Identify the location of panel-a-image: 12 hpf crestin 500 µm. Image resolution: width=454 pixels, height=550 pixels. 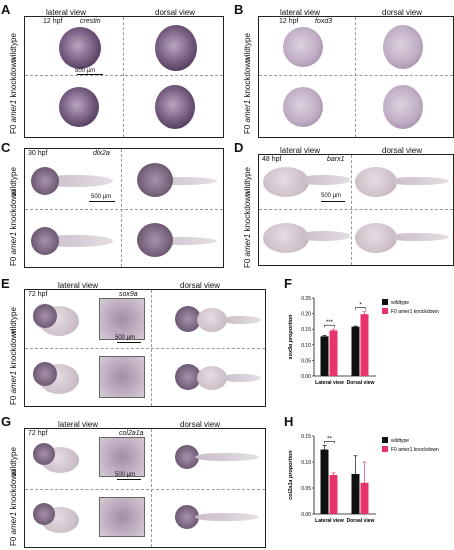
(124, 77).